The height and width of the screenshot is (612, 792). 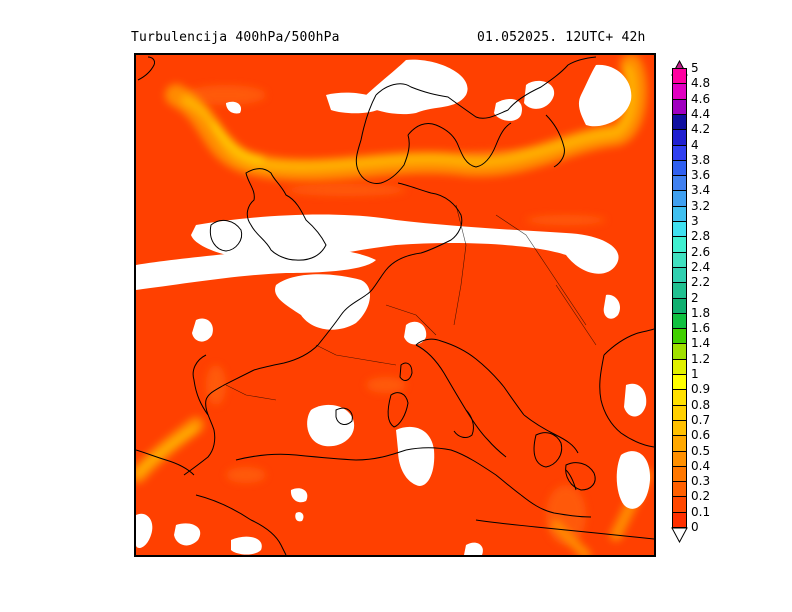 I want to click on legend-bottom-arrow, so click(x=679, y=535).